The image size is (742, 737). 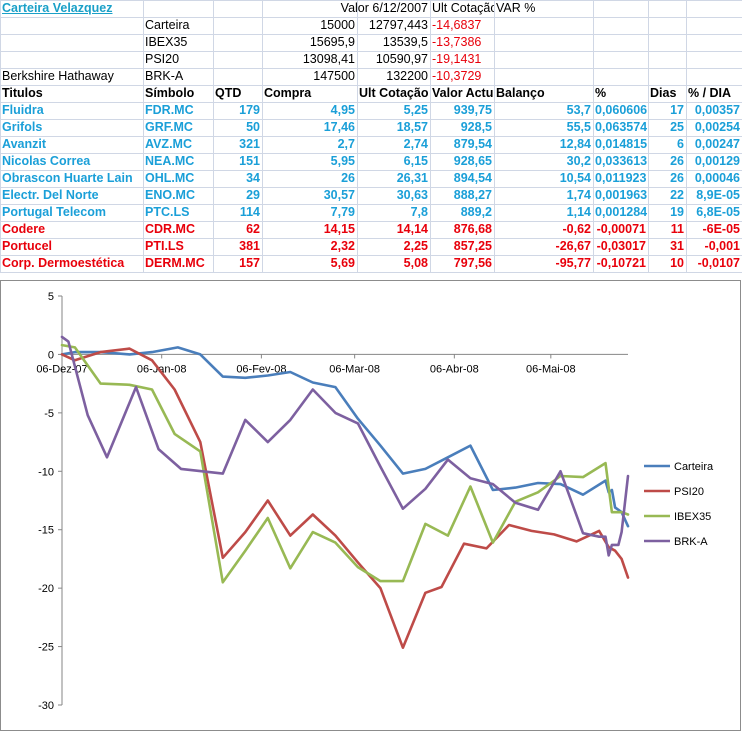 What do you see at coordinates (717, 161) in the screenshot?
I see `stock-pct-dia: 0,00129` at bounding box center [717, 161].